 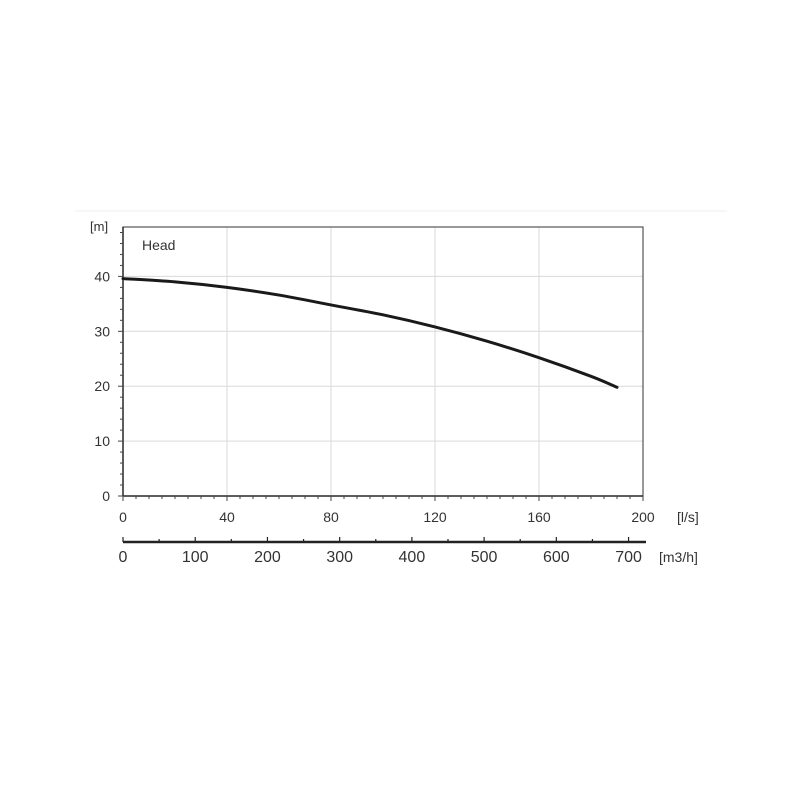 I want to click on x2-tick-label: 100, so click(x=195, y=557).